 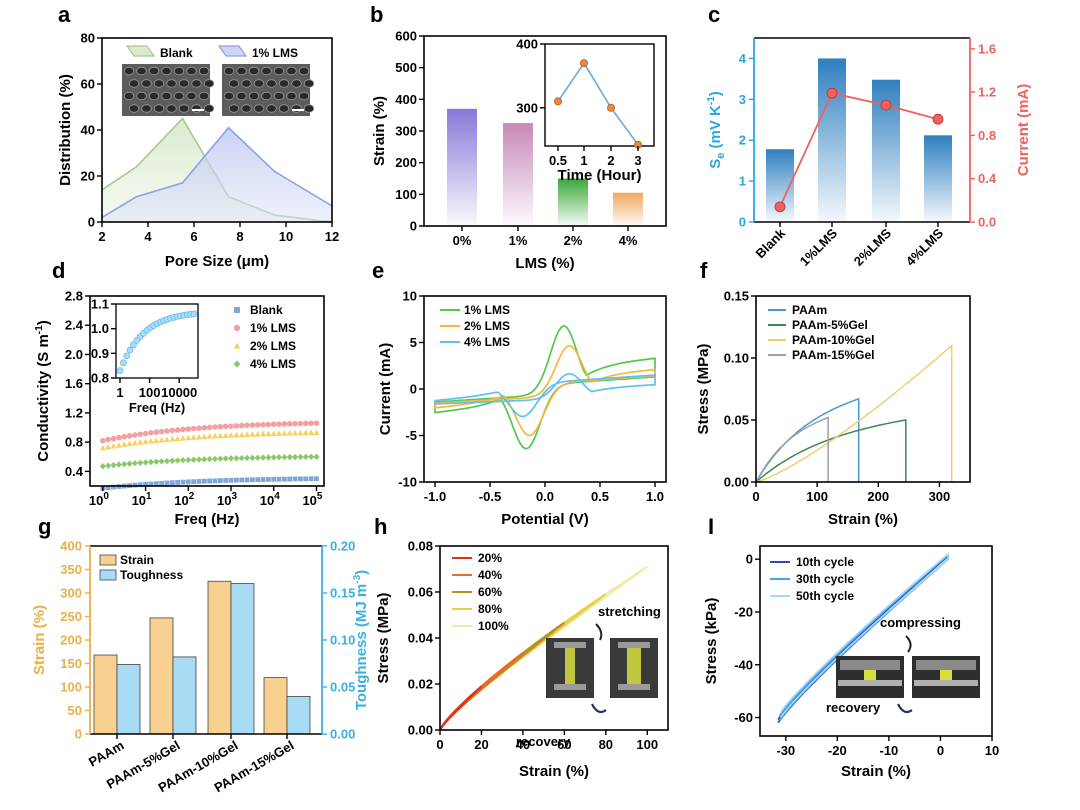 I want to click on h-ytick-4: 0.08, so click(x=420, y=546).